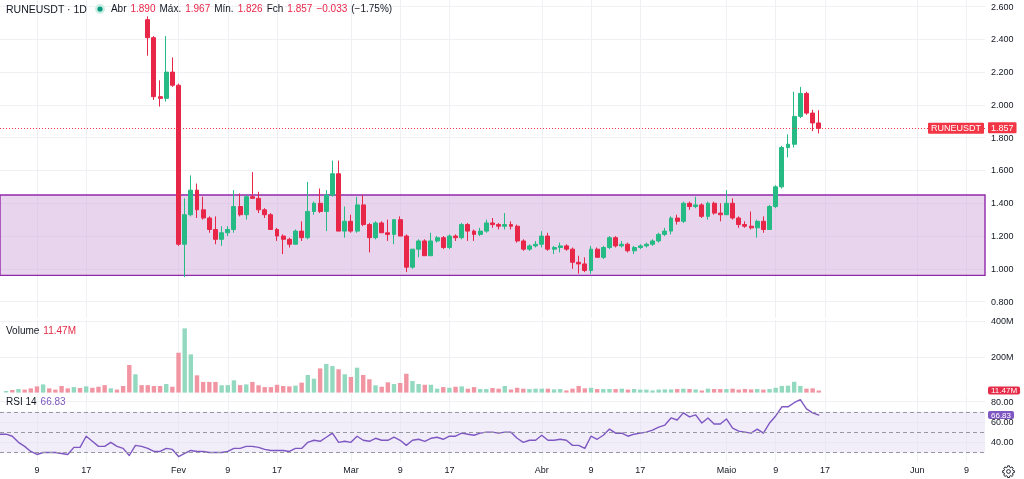  I want to click on y-tick-label: 2.400, so click(1002, 39).